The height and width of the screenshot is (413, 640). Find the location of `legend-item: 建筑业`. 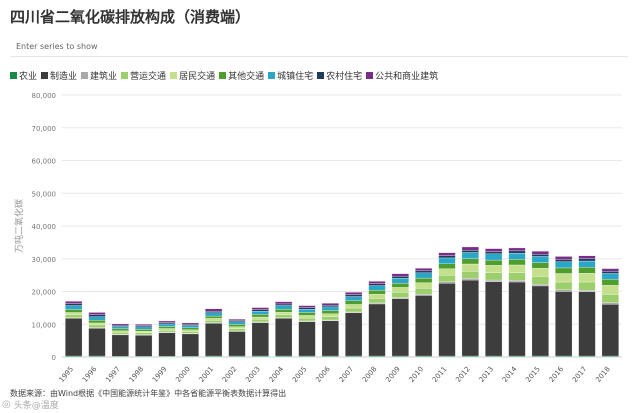

legend-item: 建筑业 is located at coordinates (99, 75).